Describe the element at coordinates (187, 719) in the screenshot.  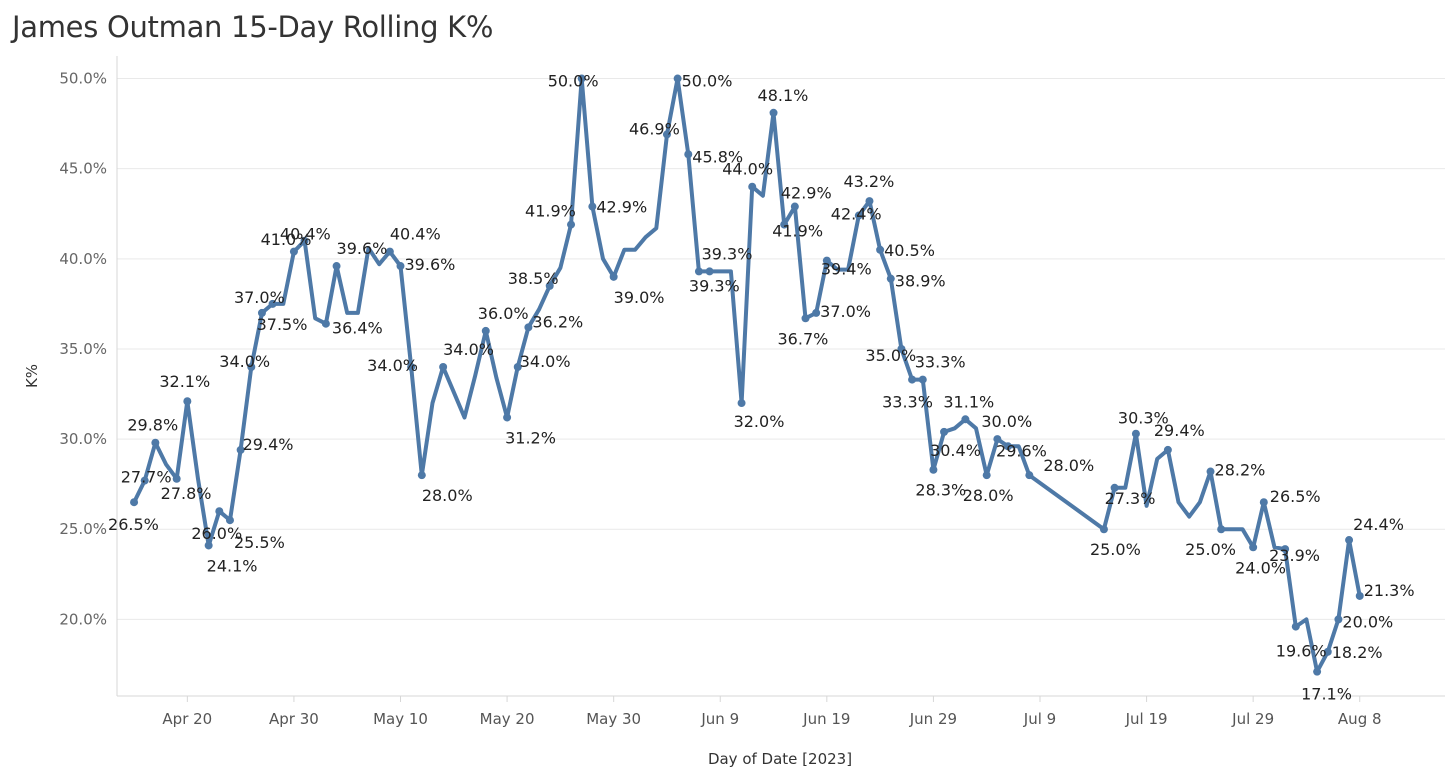
I see `x-tick-label: Apr 20` at that location.